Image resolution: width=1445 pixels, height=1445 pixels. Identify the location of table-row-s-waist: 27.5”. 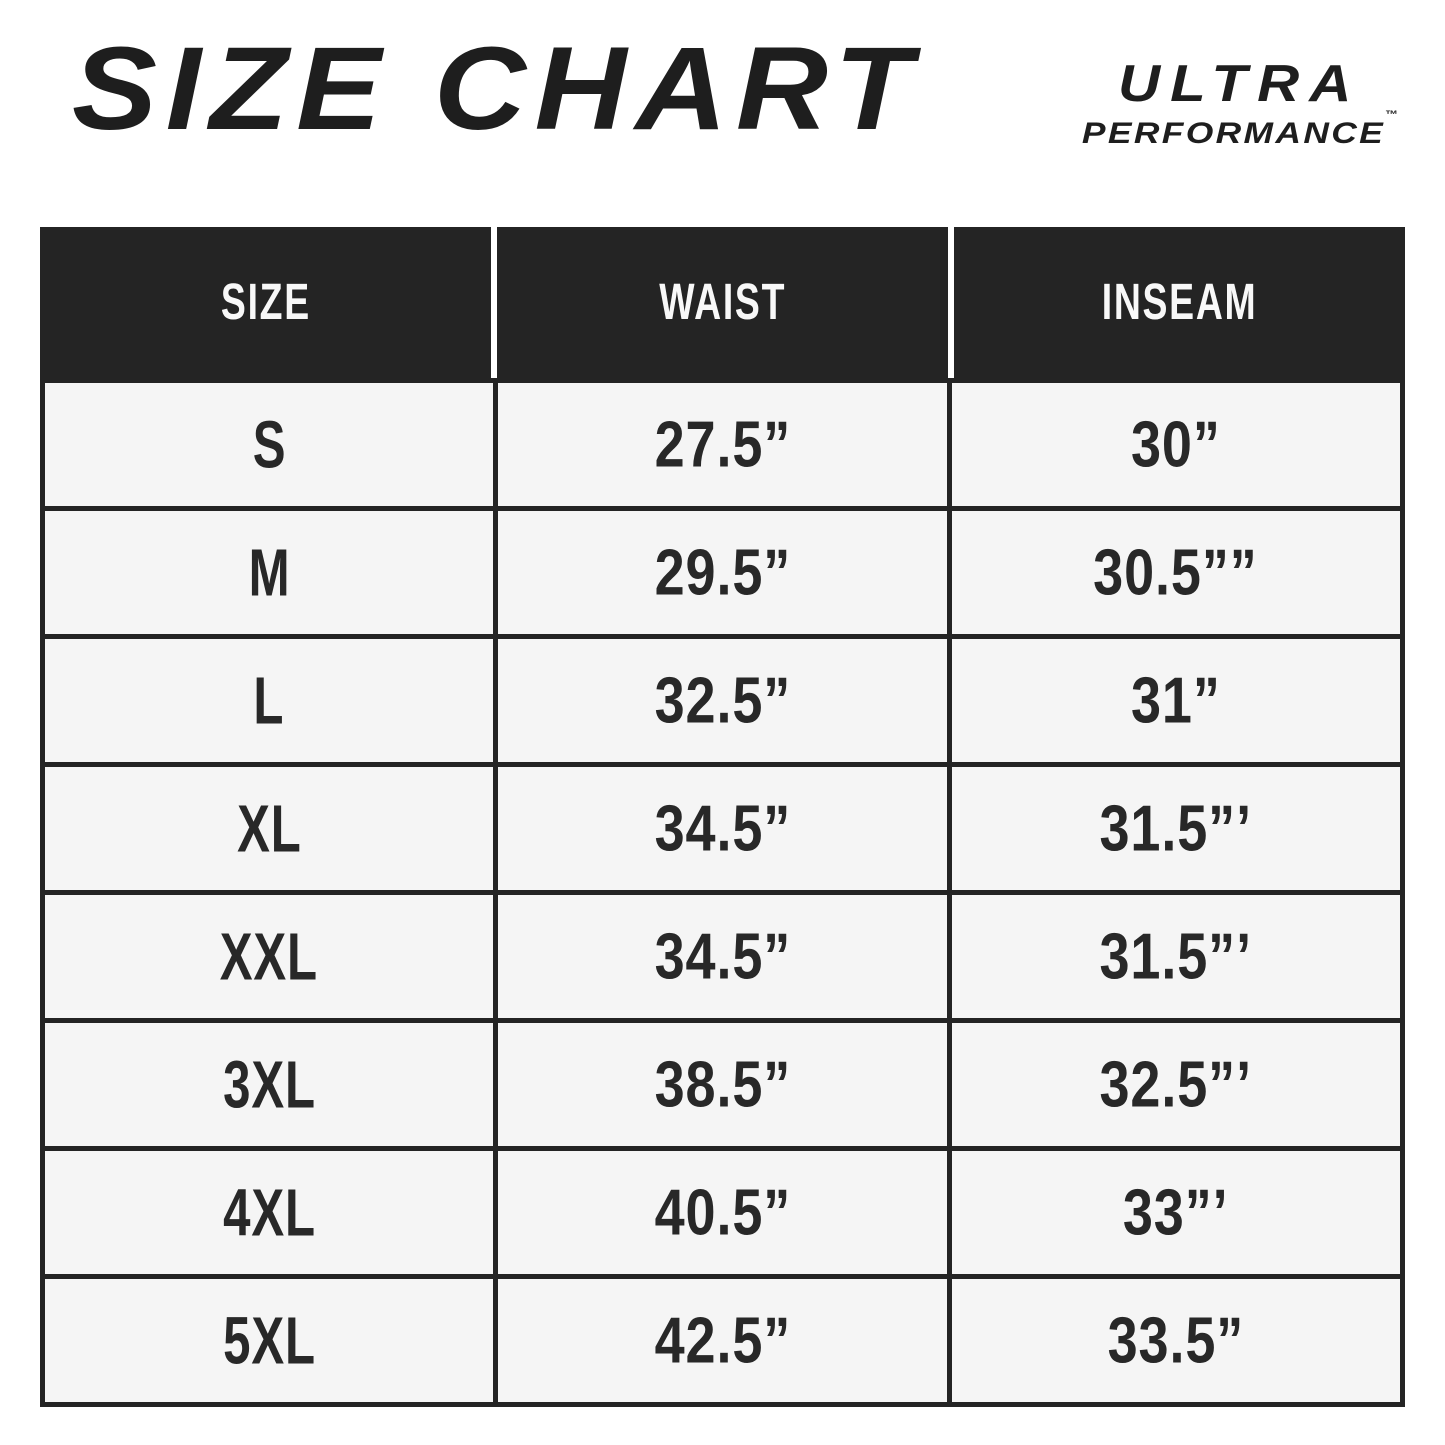
(722, 444).